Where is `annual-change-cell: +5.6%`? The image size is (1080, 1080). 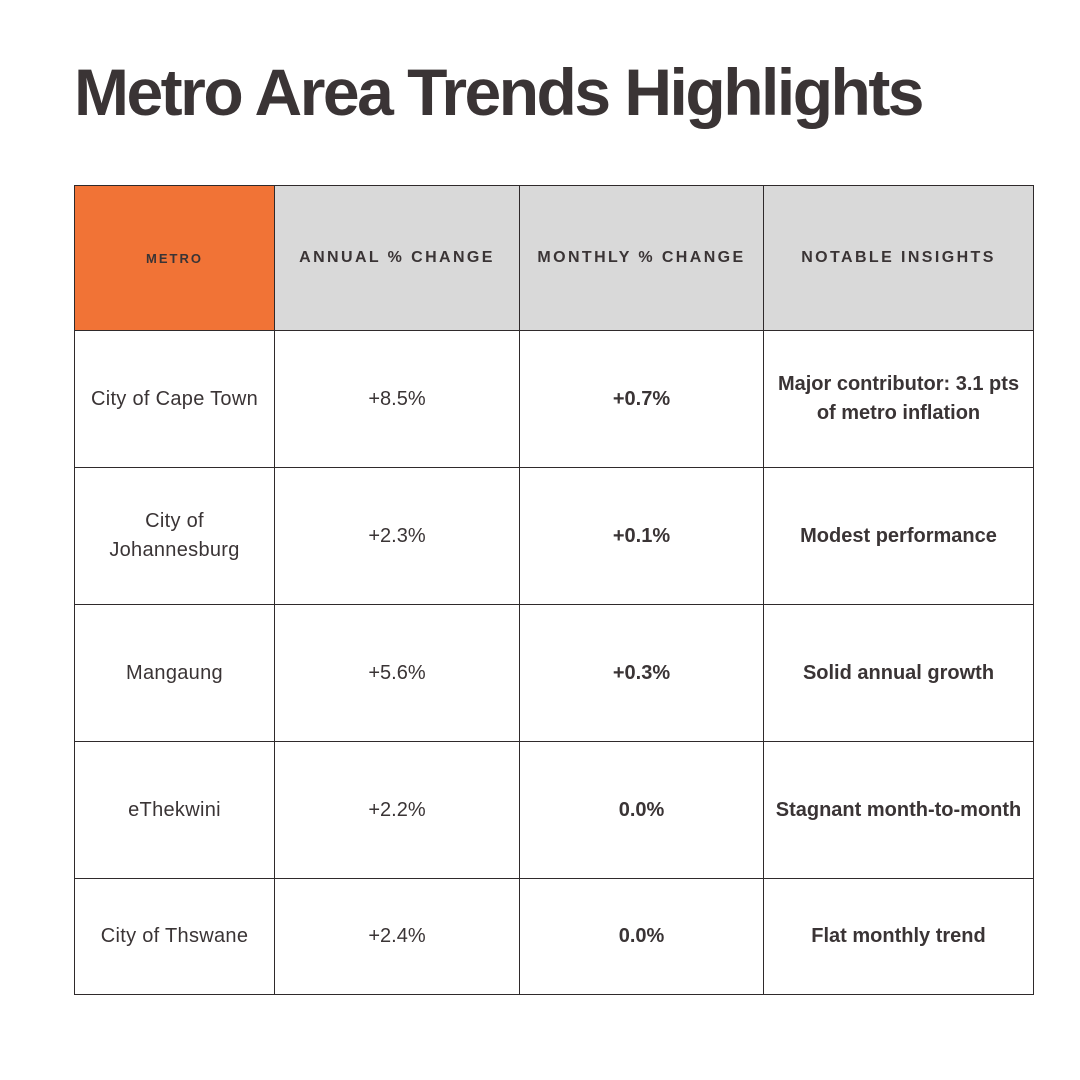
annual-change-cell: +5.6% is located at coordinates (397, 673).